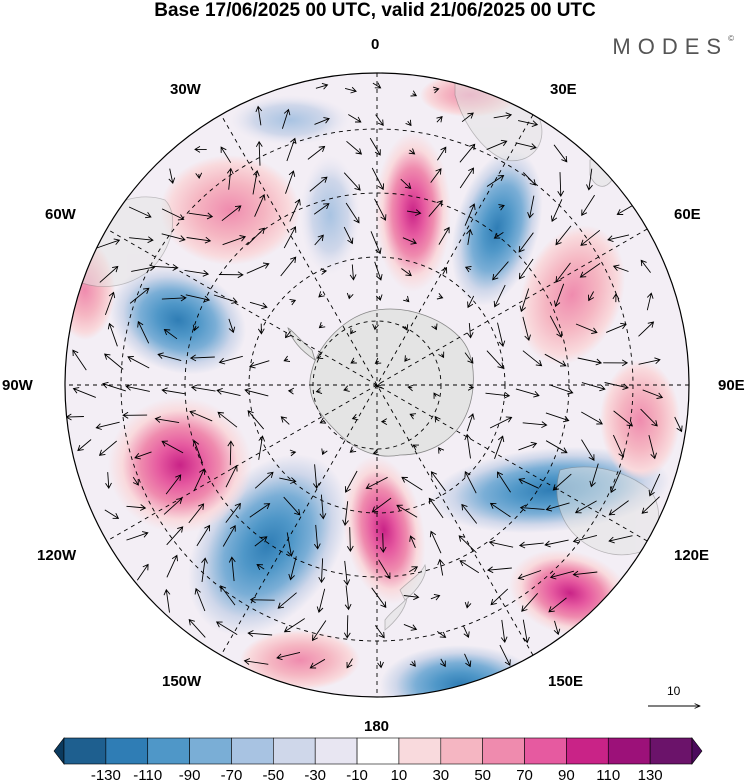 This screenshot has height=784, width=750. I want to click on anomaly-positive-60e, so click(572, 295).